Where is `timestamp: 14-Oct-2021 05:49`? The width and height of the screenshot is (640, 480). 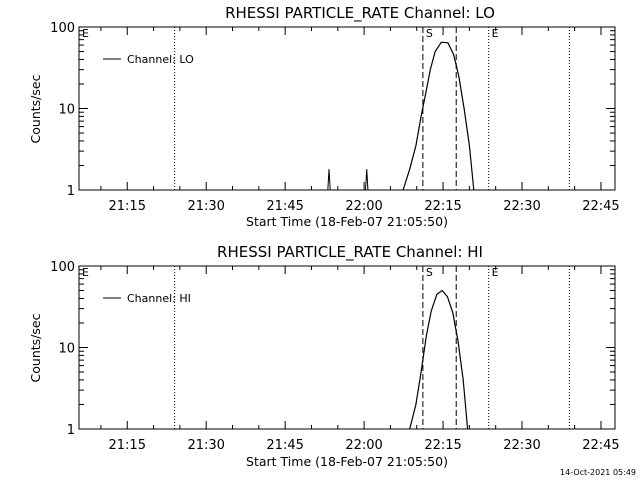
timestamp: 14-Oct-2021 05:49 is located at coordinates (598, 472).